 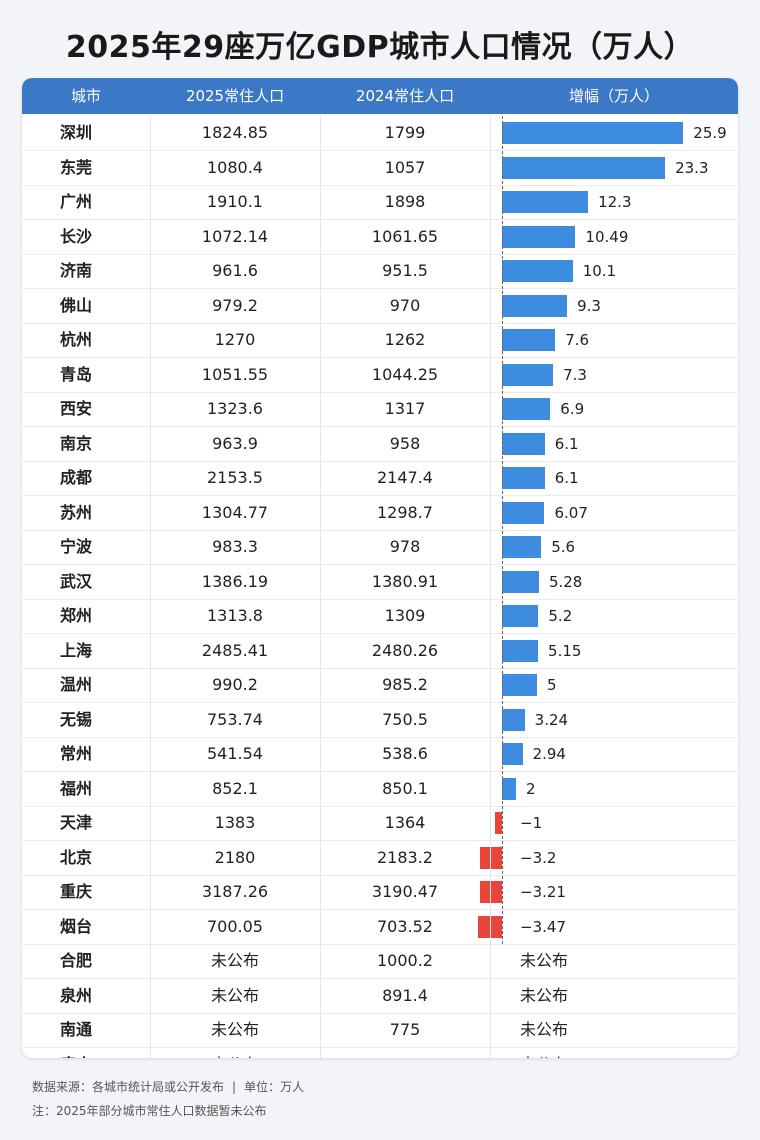 I want to click on growth-value-label: 3.24, so click(x=551, y=719).